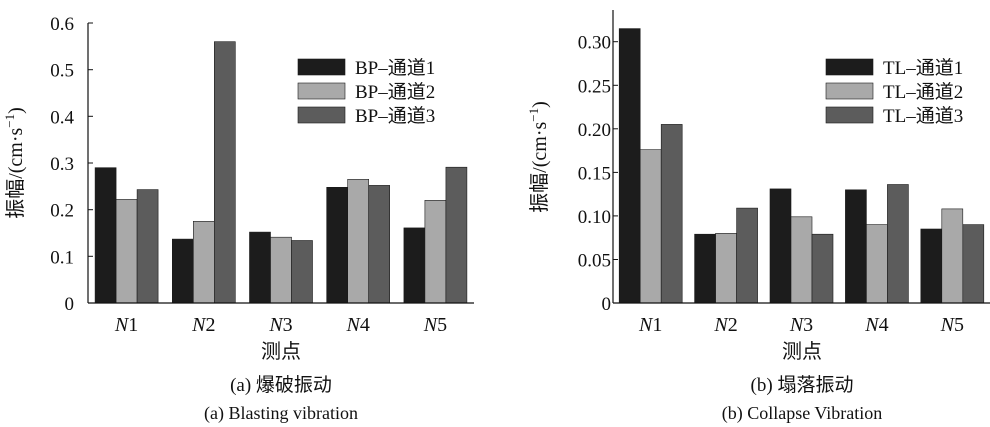 Image resolution: width=990 pixels, height=427 pixels. What do you see at coordinates (973, 264) in the screenshot?
I see `bar-b-series3-n5` at bounding box center [973, 264].